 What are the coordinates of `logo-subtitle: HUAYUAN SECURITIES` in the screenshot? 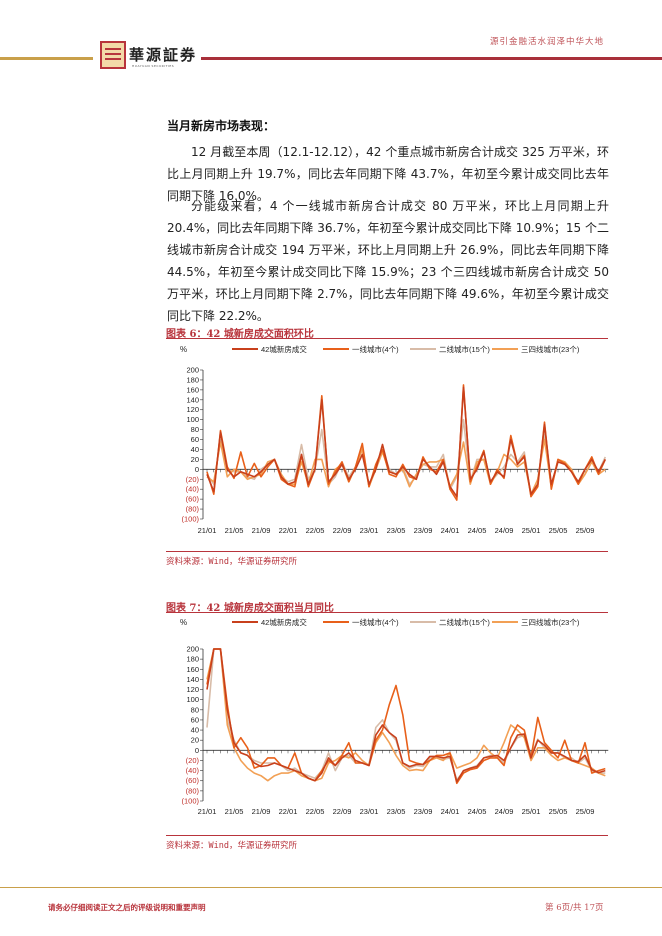 It's located at (153, 66).